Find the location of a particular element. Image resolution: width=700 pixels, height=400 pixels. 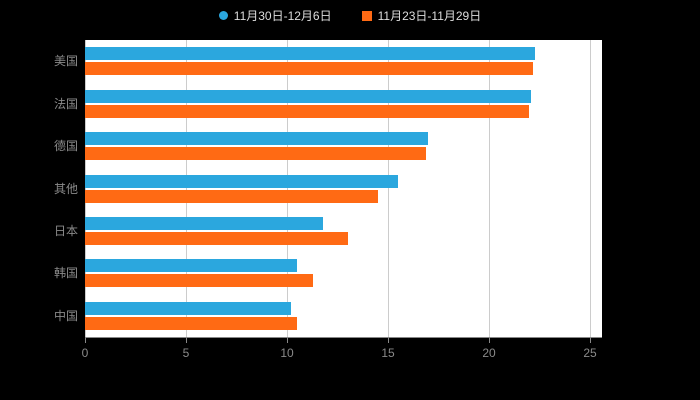

legend-marker-square-icon is located at coordinates (366, 15).